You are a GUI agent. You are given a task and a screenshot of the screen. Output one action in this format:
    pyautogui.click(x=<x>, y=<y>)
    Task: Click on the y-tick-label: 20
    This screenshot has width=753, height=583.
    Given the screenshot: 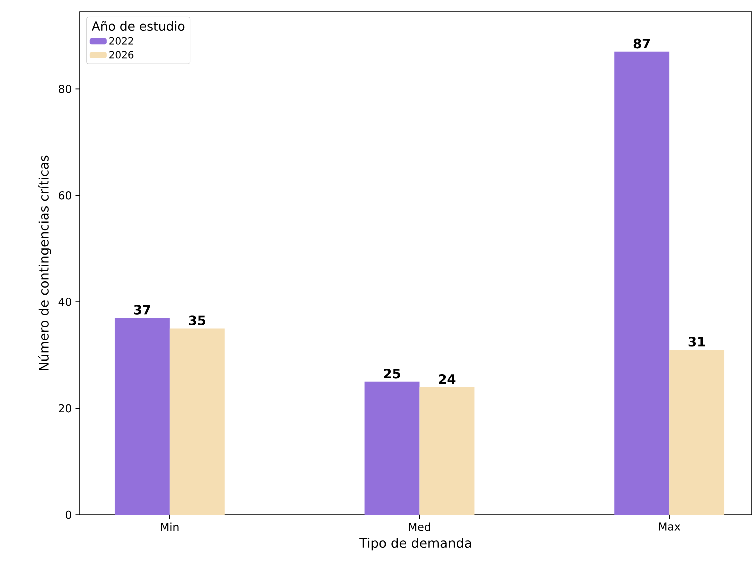 What is the action you would take?
    pyautogui.click(x=65, y=408)
    